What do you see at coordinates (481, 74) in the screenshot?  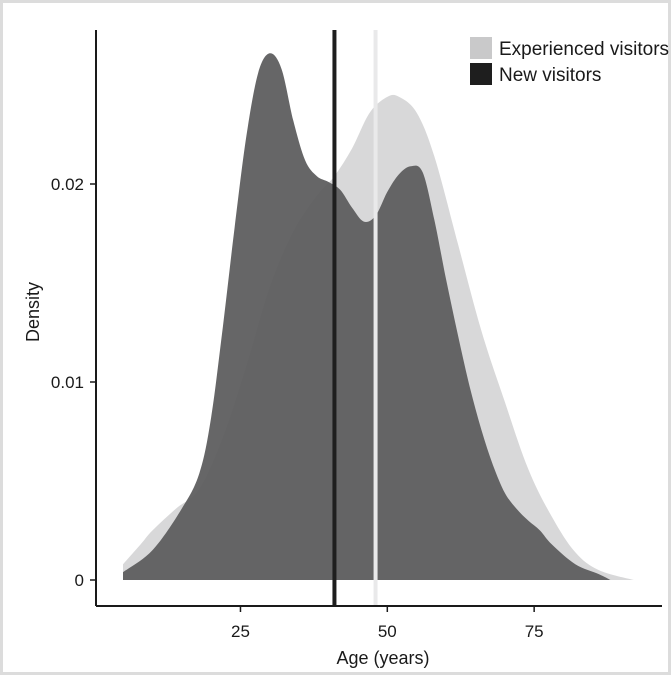 I see `legend-swatch-new-visitors` at bounding box center [481, 74].